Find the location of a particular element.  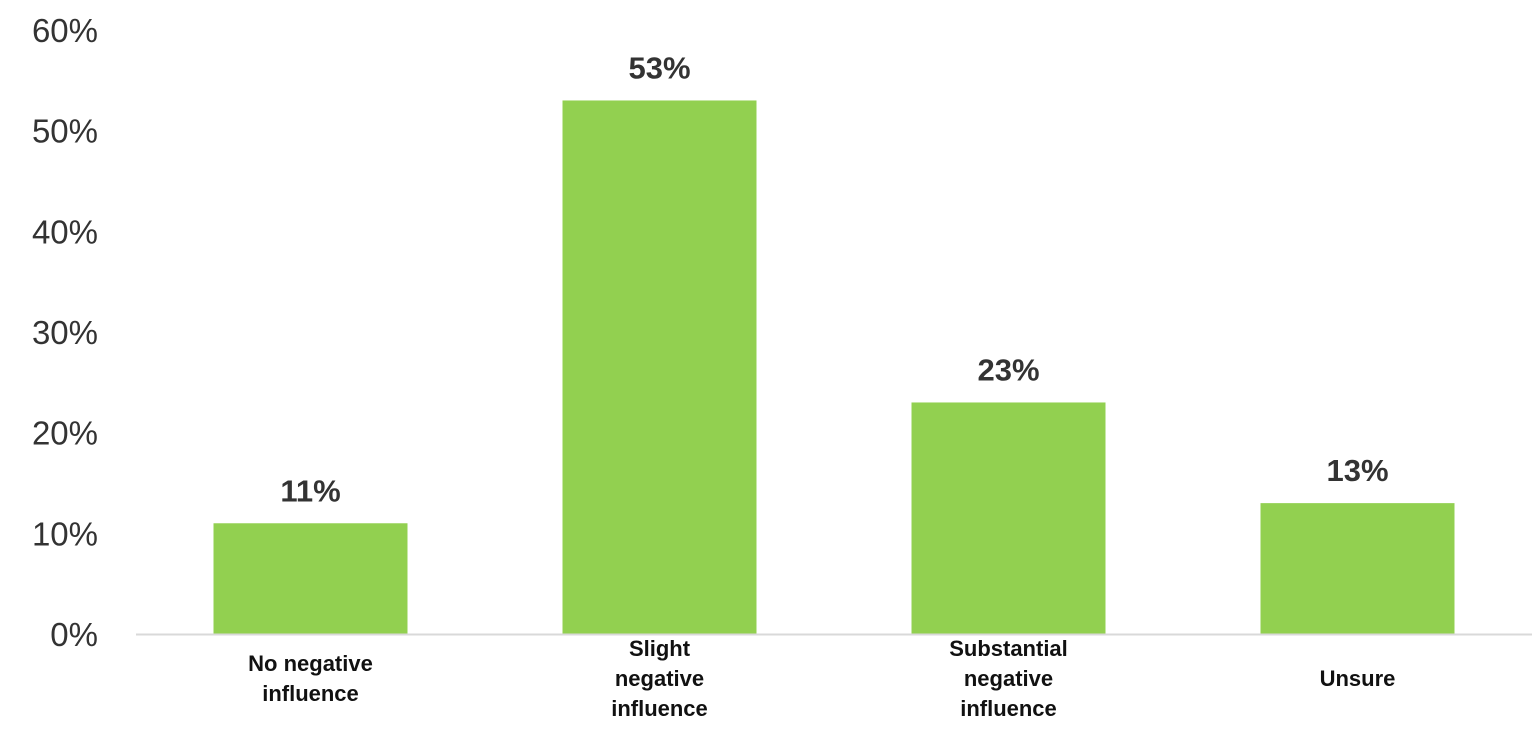

y-tick-label: 20% is located at coordinates (65, 433).